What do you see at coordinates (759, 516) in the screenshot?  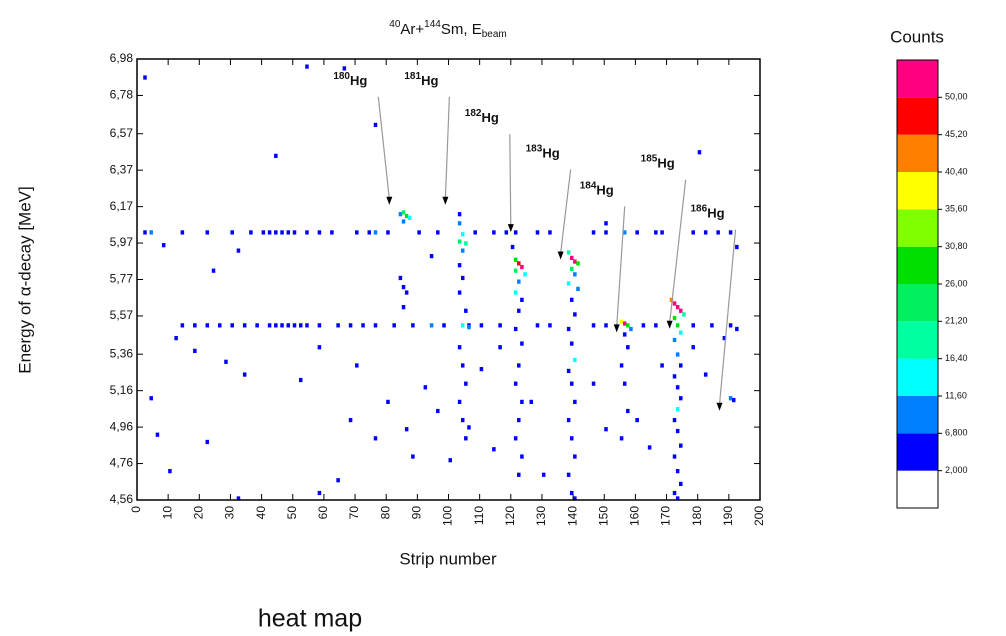 I see `x-tick-label: 200` at bounding box center [759, 516].